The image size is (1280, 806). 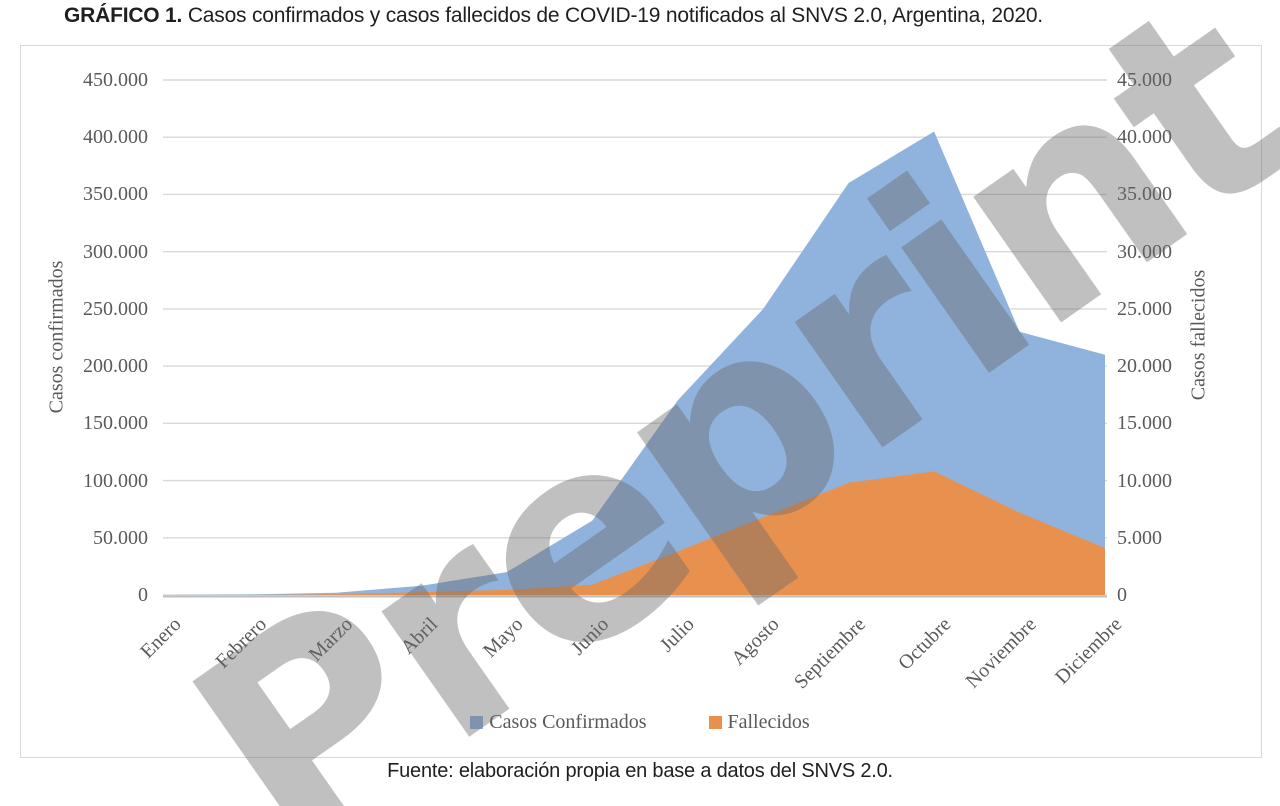 What do you see at coordinates (1144, 366) in the screenshot?
I see `y-right-tick-label: 20.000` at bounding box center [1144, 366].